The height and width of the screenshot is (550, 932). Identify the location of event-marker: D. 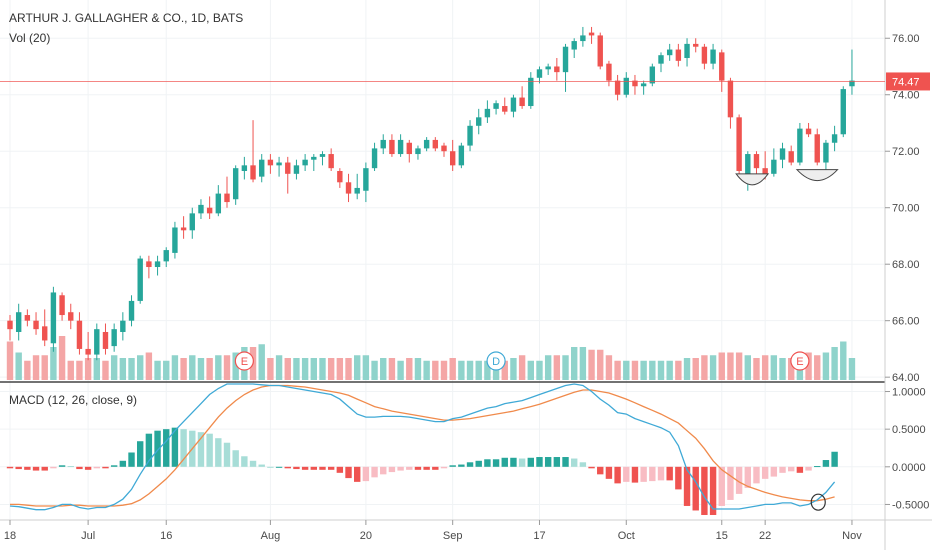
(496, 361).